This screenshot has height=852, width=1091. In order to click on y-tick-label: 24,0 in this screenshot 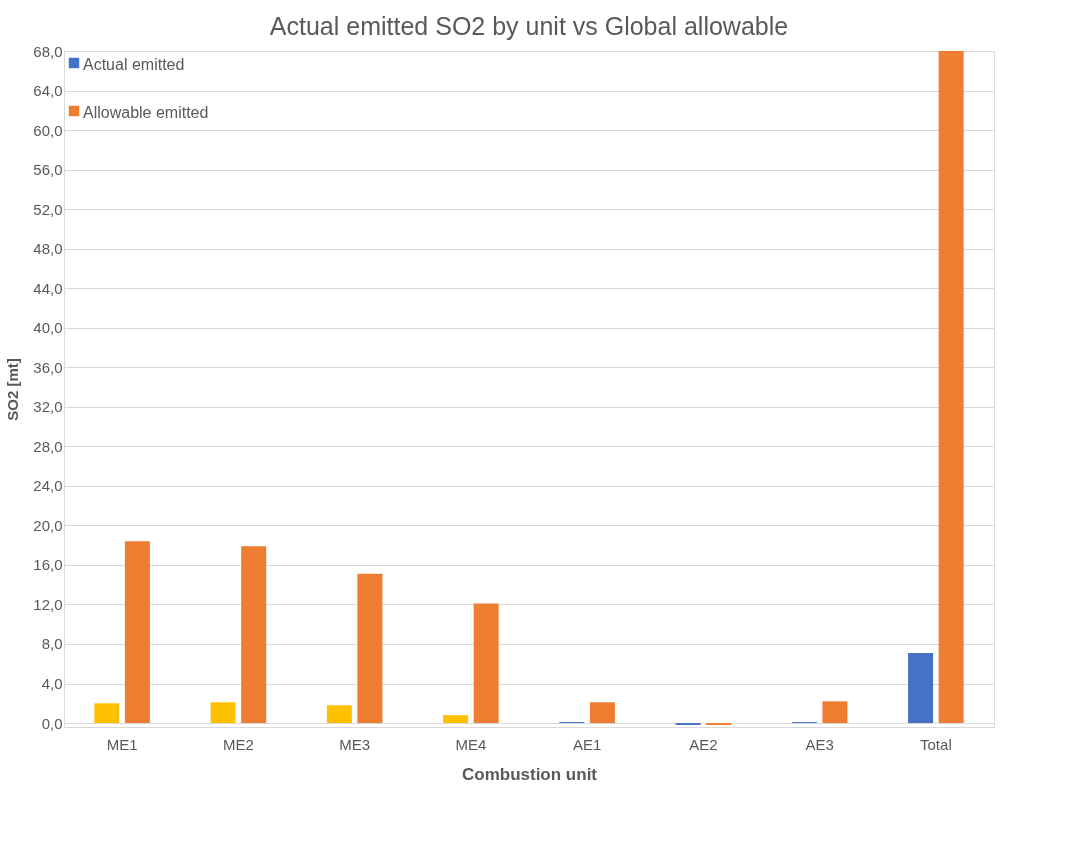, I will do `click(48, 486)`.